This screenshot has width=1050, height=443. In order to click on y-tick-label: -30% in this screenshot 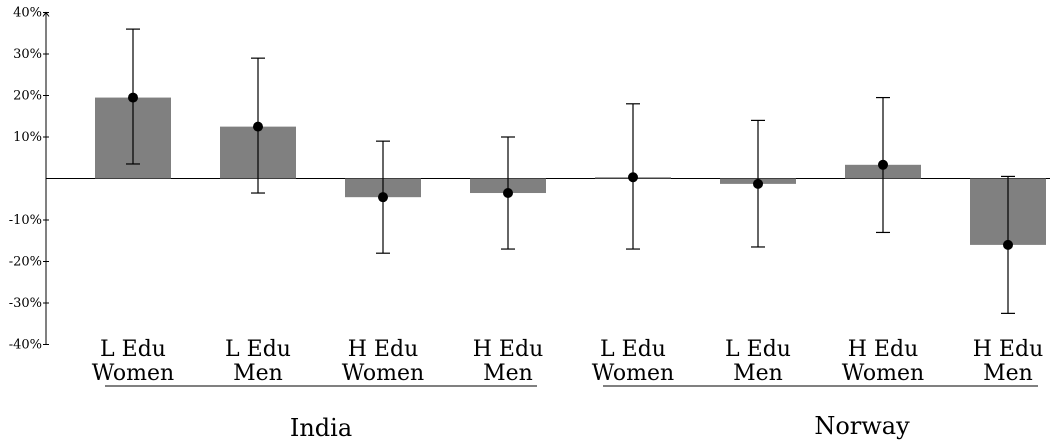, I will do `click(25, 303)`.